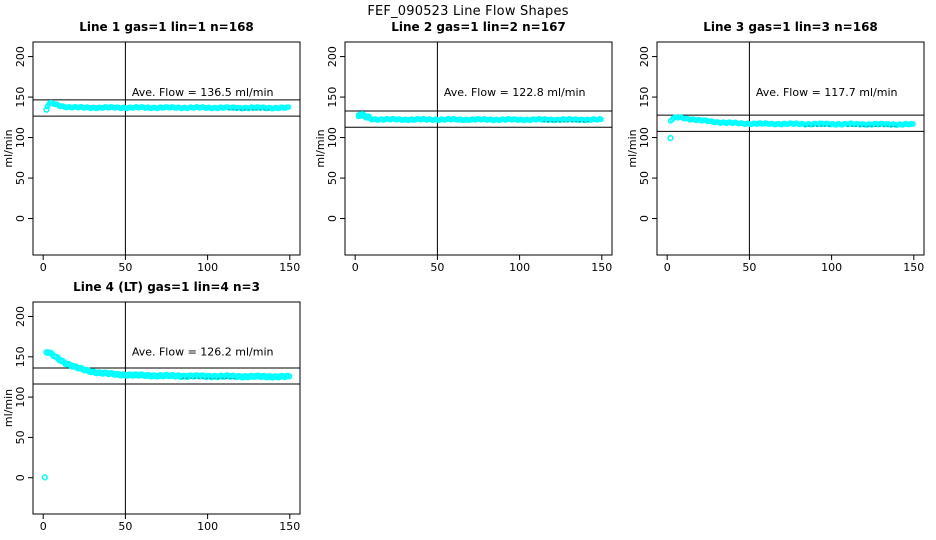  What do you see at coordinates (203, 352) in the screenshot?
I see `ave-flow-annotation: Ave. Flow = 126.2 ml/min` at bounding box center [203, 352].